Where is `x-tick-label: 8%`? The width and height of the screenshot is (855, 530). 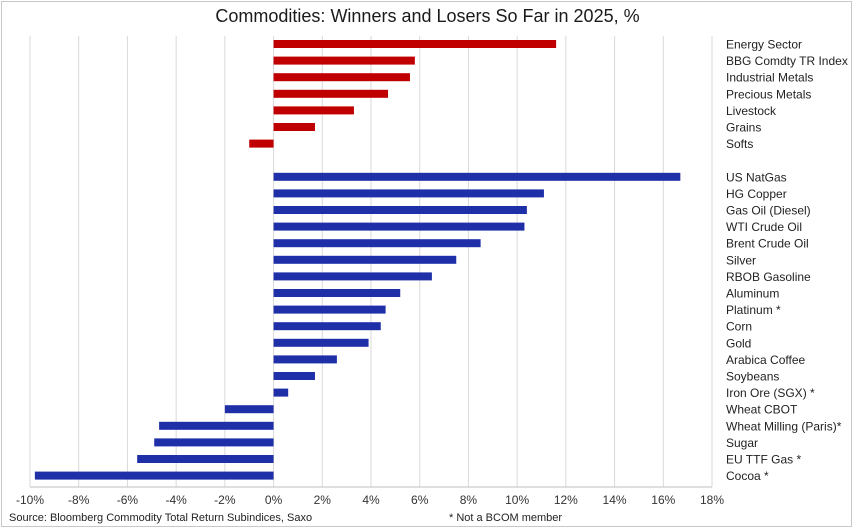 x-tick-label: 8% is located at coordinates (469, 500).